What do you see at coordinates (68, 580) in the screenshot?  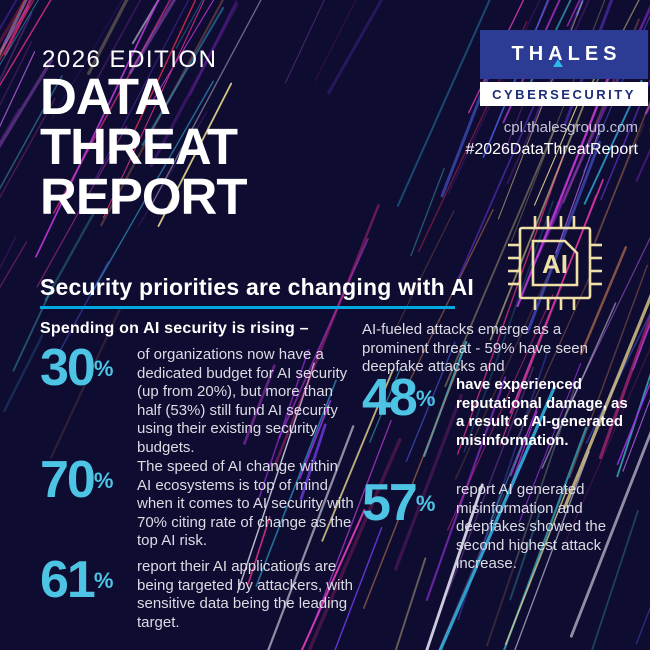 I see `stat-number: 61` at bounding box center [68, 580].